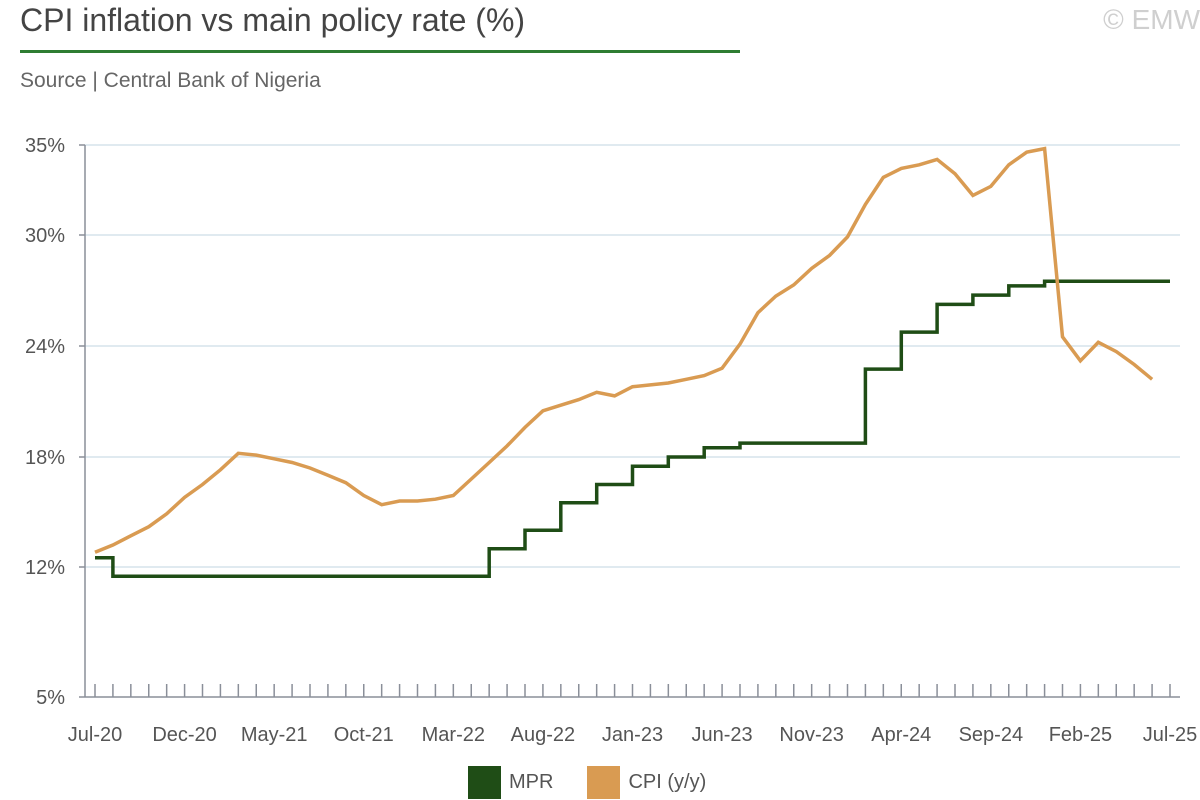  Describe the element at coordinates (274, 735) in the screenshot. I see `x-tick-label: May-21` at that location.